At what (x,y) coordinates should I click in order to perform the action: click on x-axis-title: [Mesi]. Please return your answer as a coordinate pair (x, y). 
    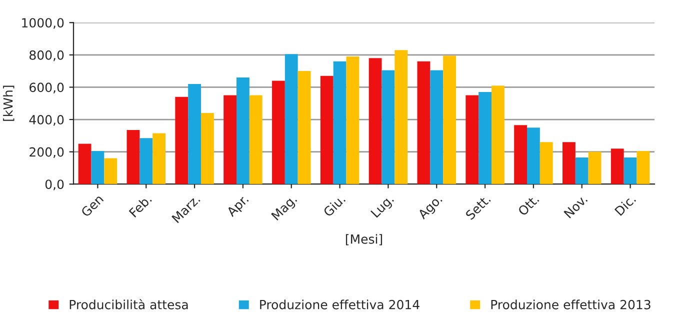
    Looking at the image, I should click on (364, 240).